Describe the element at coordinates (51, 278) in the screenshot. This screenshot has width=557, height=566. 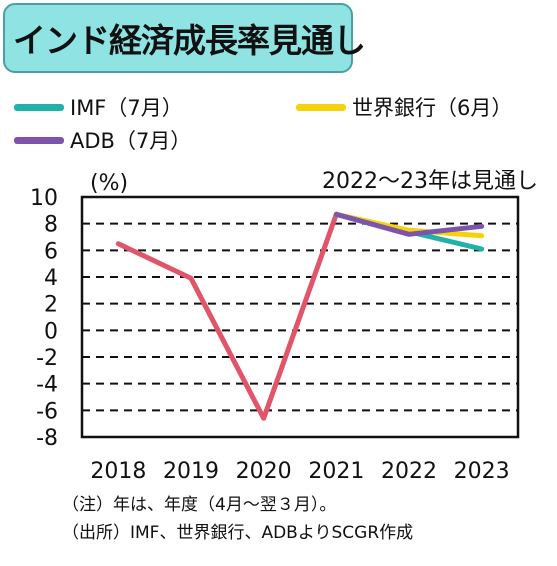
I see `y-tick-label: 4` at that location.